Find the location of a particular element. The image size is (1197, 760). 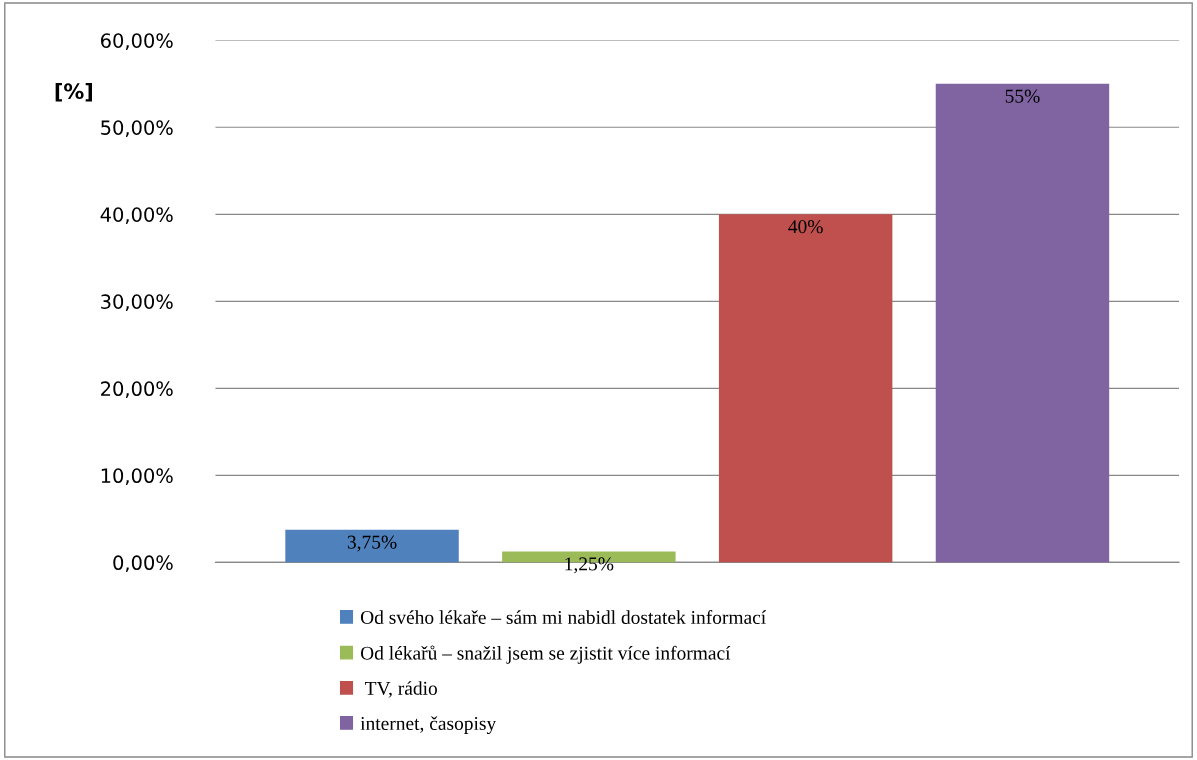

y-tick-label: 0,00% is located at coordinates (143, 564).